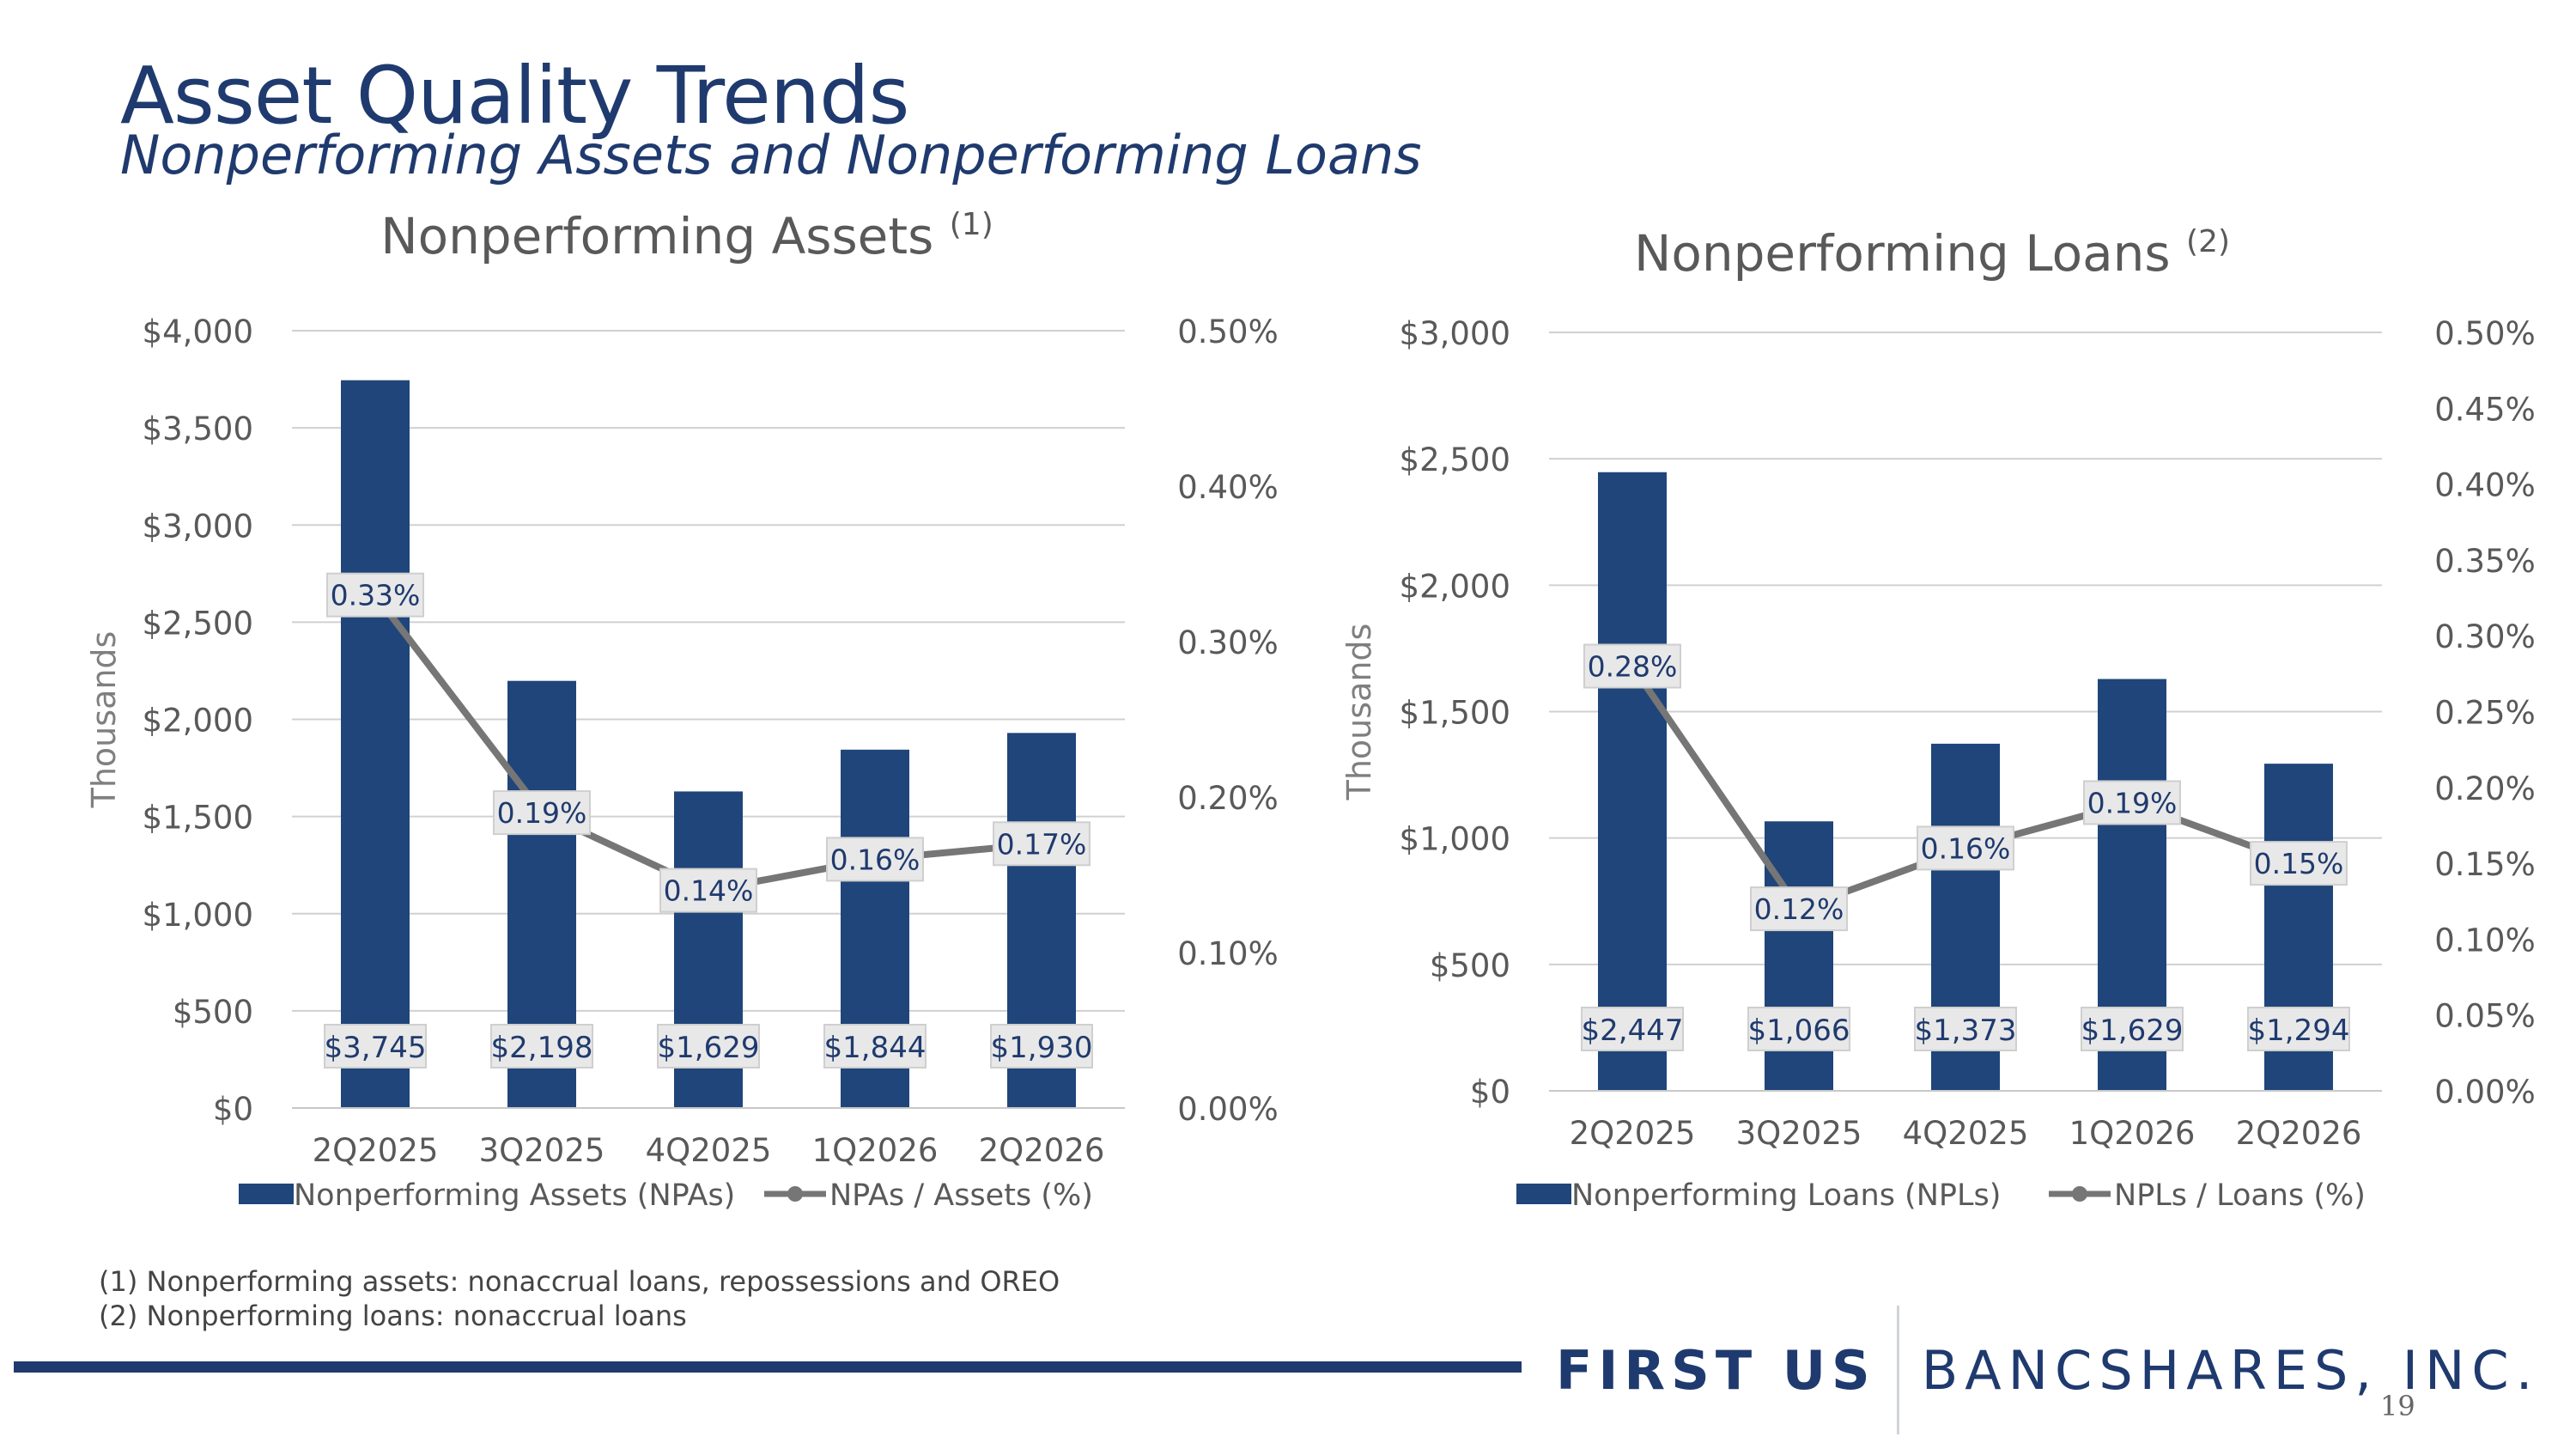 The height and width of the screenshot is (1449, 2576). Describe the element at coordinates (2485, 713) in the screenshot. I see `y2-tick-label: 0.25%` at that location.